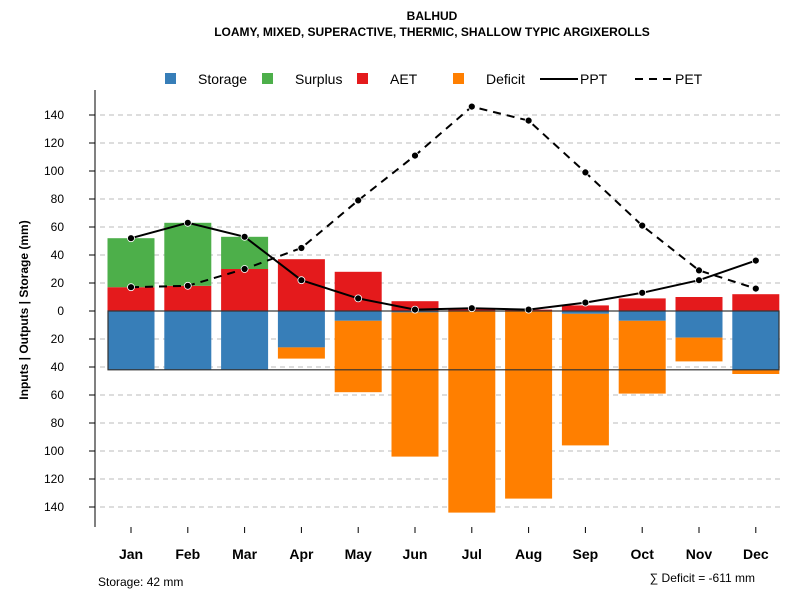  Describe the element at coordinates (404, 79) in the screenshot. I see `legend-label: AET` at that location.